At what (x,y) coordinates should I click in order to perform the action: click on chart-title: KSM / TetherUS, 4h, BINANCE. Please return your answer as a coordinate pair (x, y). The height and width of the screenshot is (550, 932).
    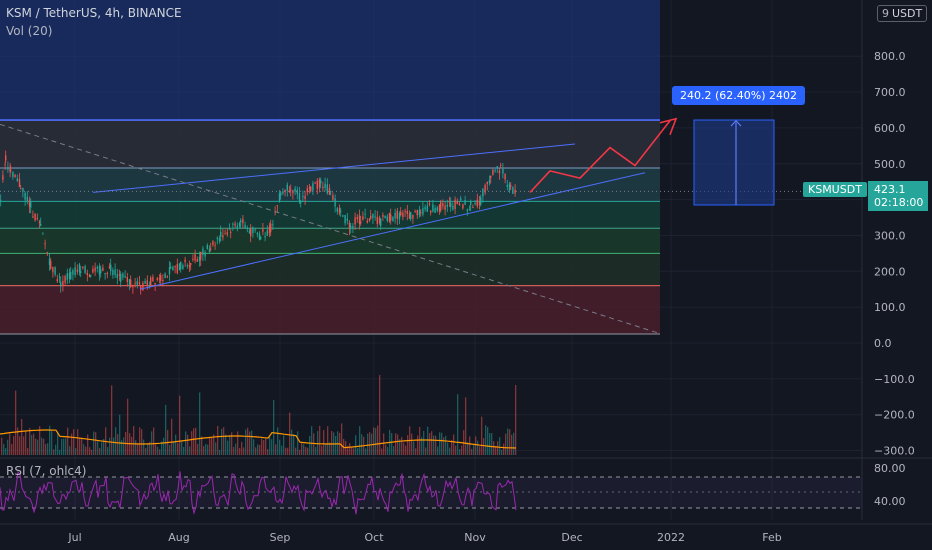
    Looking at the image, I should click on (94, 13).